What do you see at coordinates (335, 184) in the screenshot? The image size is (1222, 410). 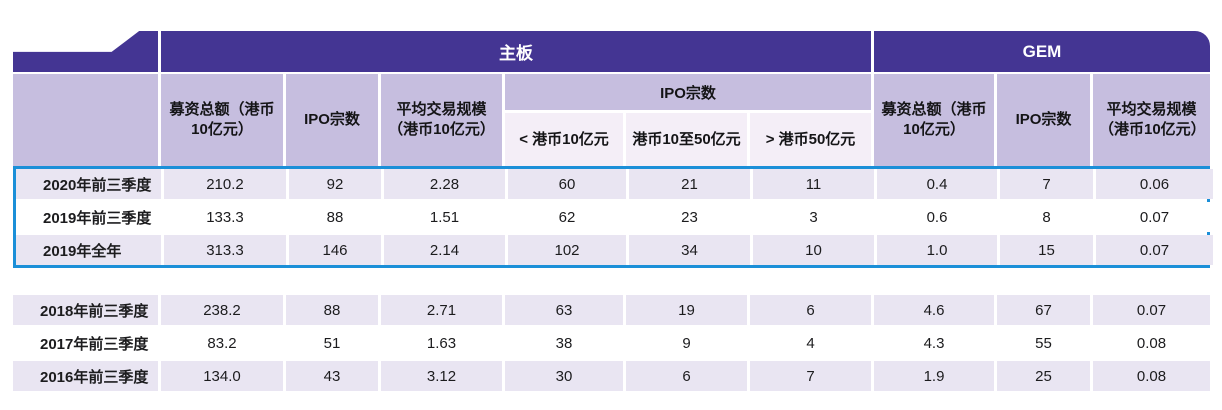 I see `mb-ipo-count-value: 92` at bounding box center [335, 184].